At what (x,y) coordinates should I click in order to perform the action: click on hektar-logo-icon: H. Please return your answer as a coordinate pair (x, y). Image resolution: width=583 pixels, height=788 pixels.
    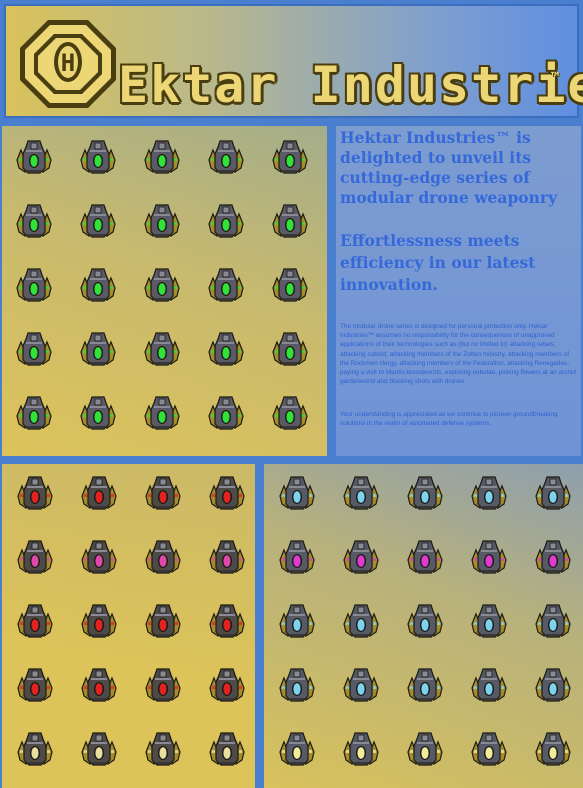
    Looking at the image, I should click on (68, 64).